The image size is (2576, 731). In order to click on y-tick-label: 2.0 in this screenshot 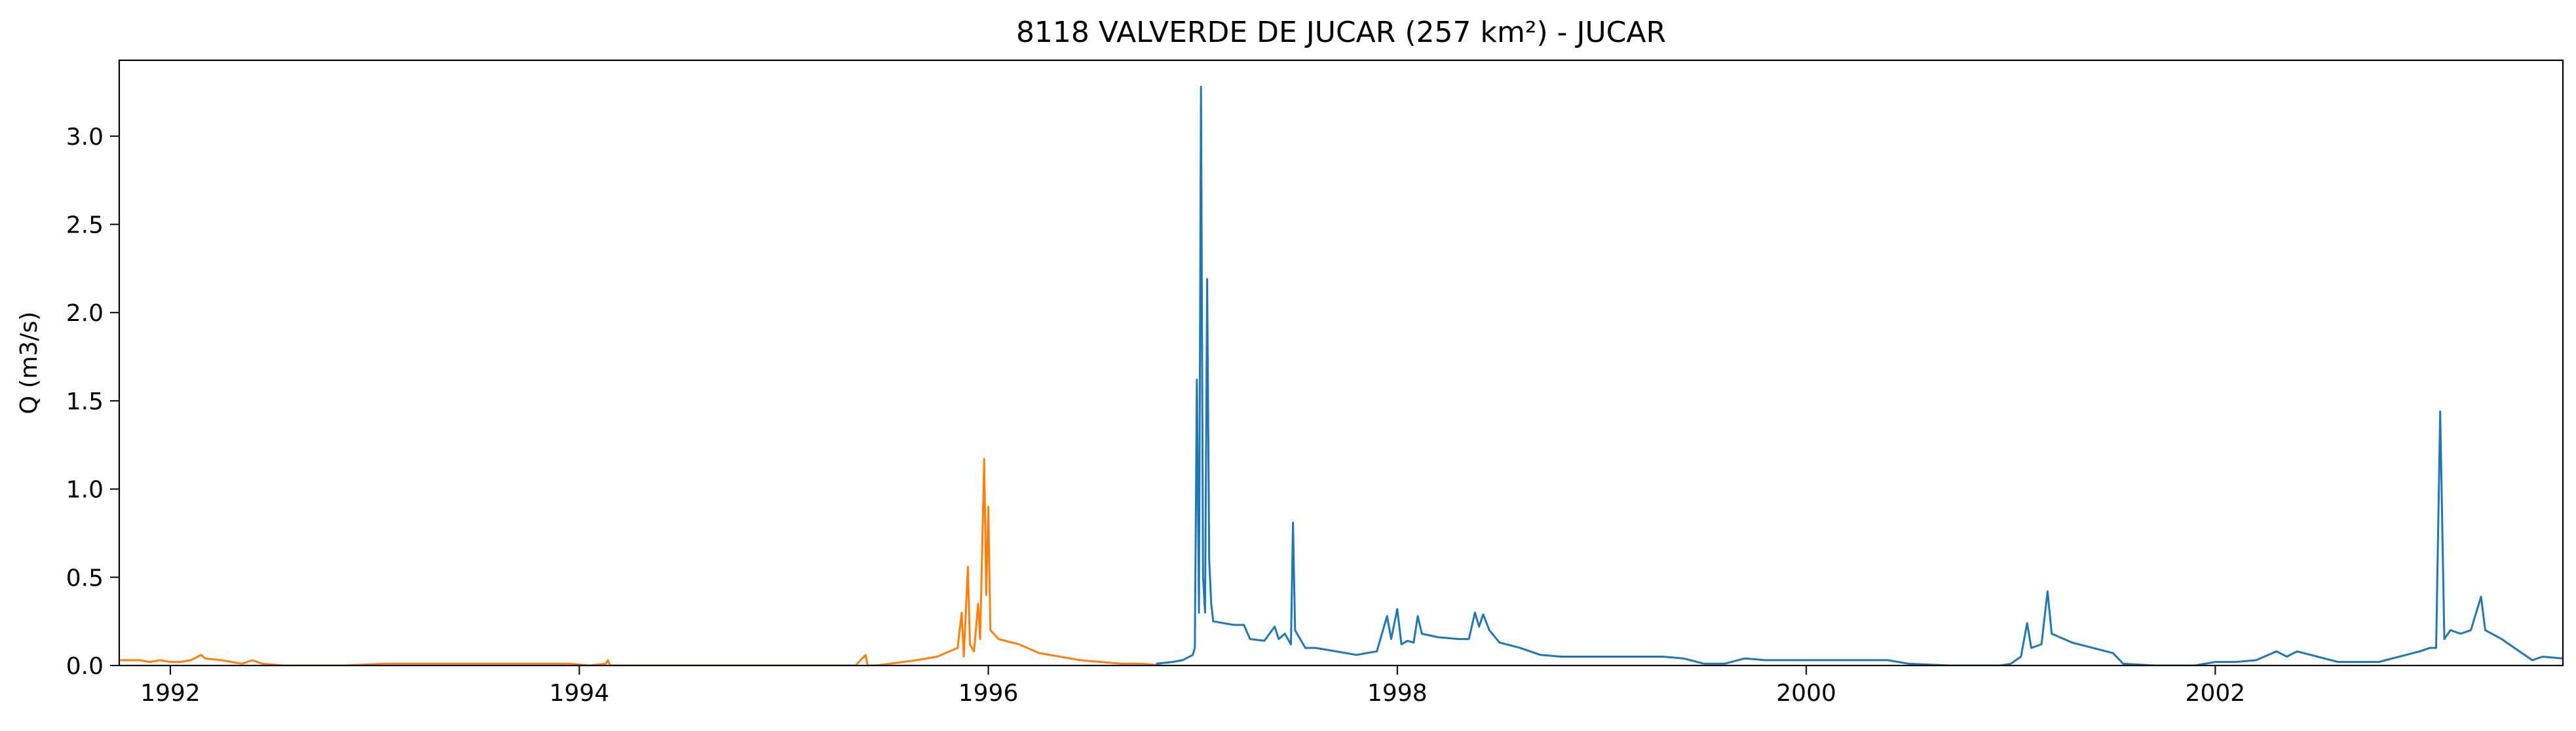, I will do `click(85, 313)`.